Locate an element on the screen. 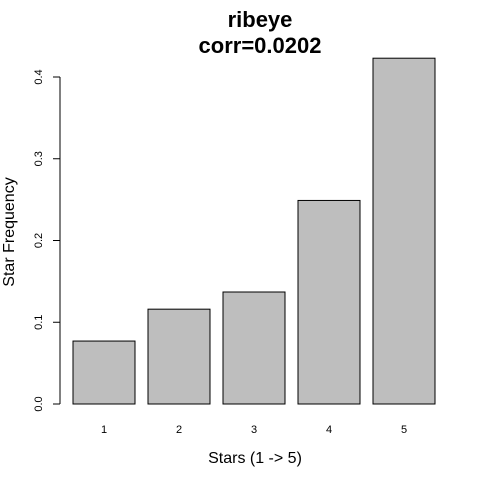 The width and height of the screenshot is (480, 480). x-axis-ticks: 1 2 3 4 5 is located at coordinates (254, 430).